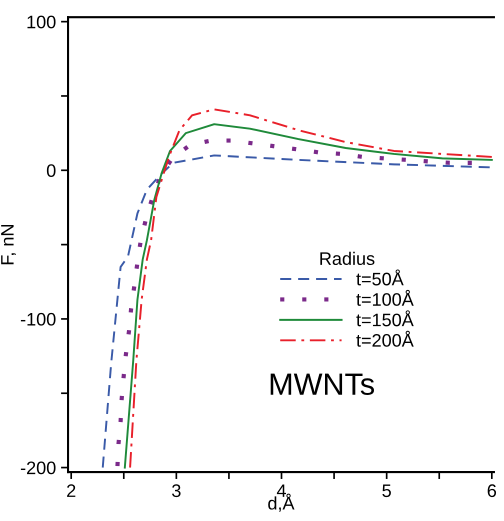 The image size is (504, 521). I want to click on x-tick-label: 3, so click(176, 491).